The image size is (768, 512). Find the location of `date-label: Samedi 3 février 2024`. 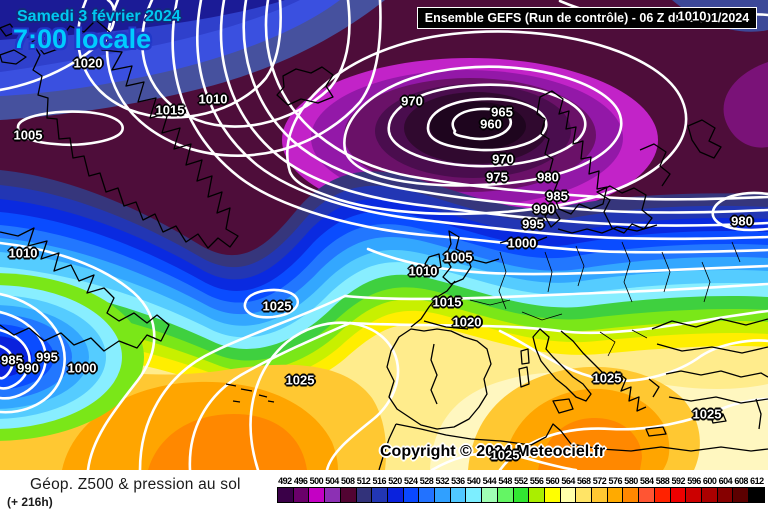

date-label: Samedi 3 février 2024 is located at coordinates (99, 16).